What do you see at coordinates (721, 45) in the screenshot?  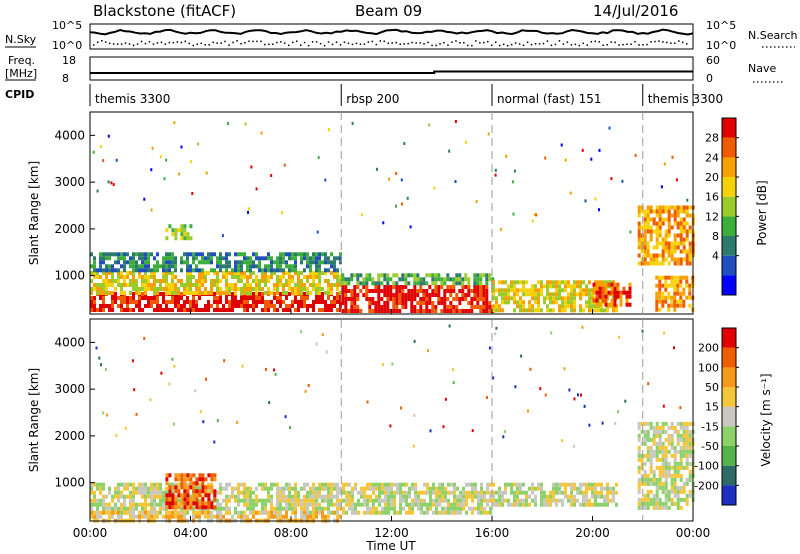 I see `noise-right-tick-bottom: 10^0` at bounding box center [721, 45].